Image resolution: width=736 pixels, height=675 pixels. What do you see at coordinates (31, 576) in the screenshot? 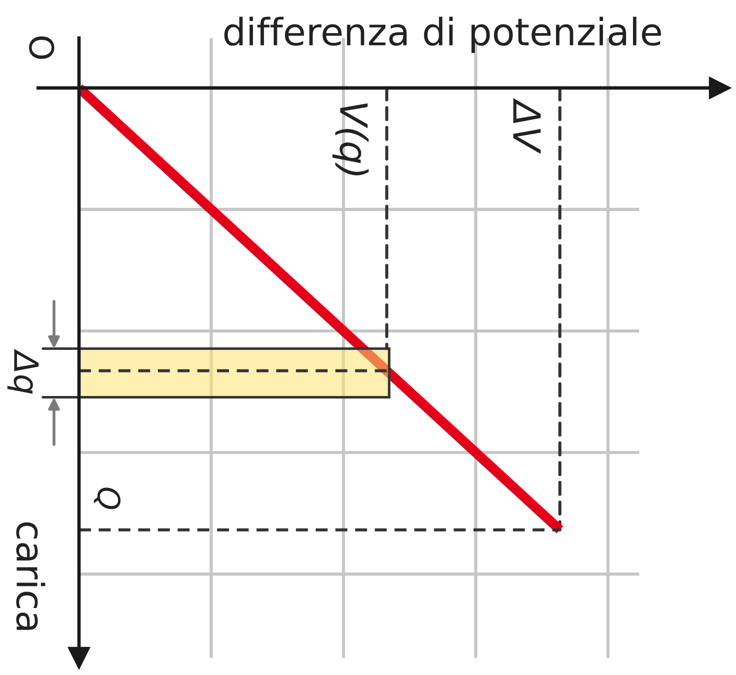
I see `y-axis-title: carica` at bounding box center [31, 576].